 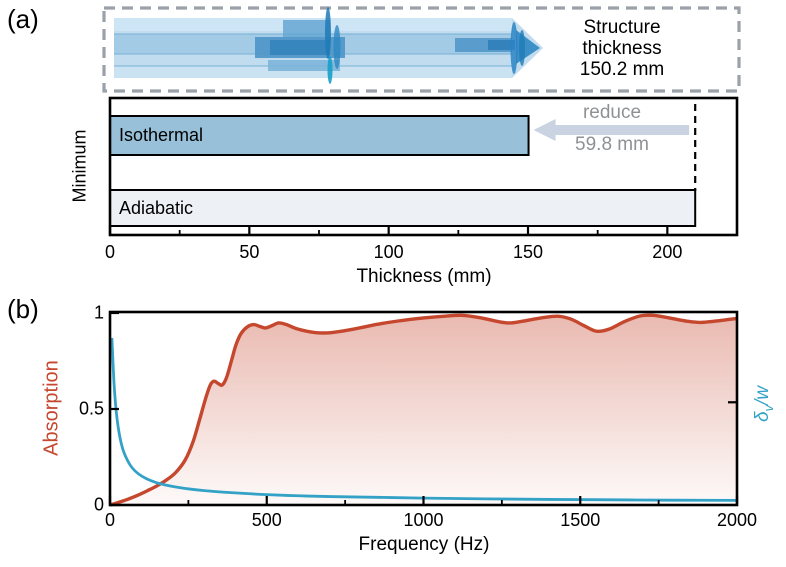 I want to click on panel-b-ytick-0.5: 0.5, so click(x=91, y=408).